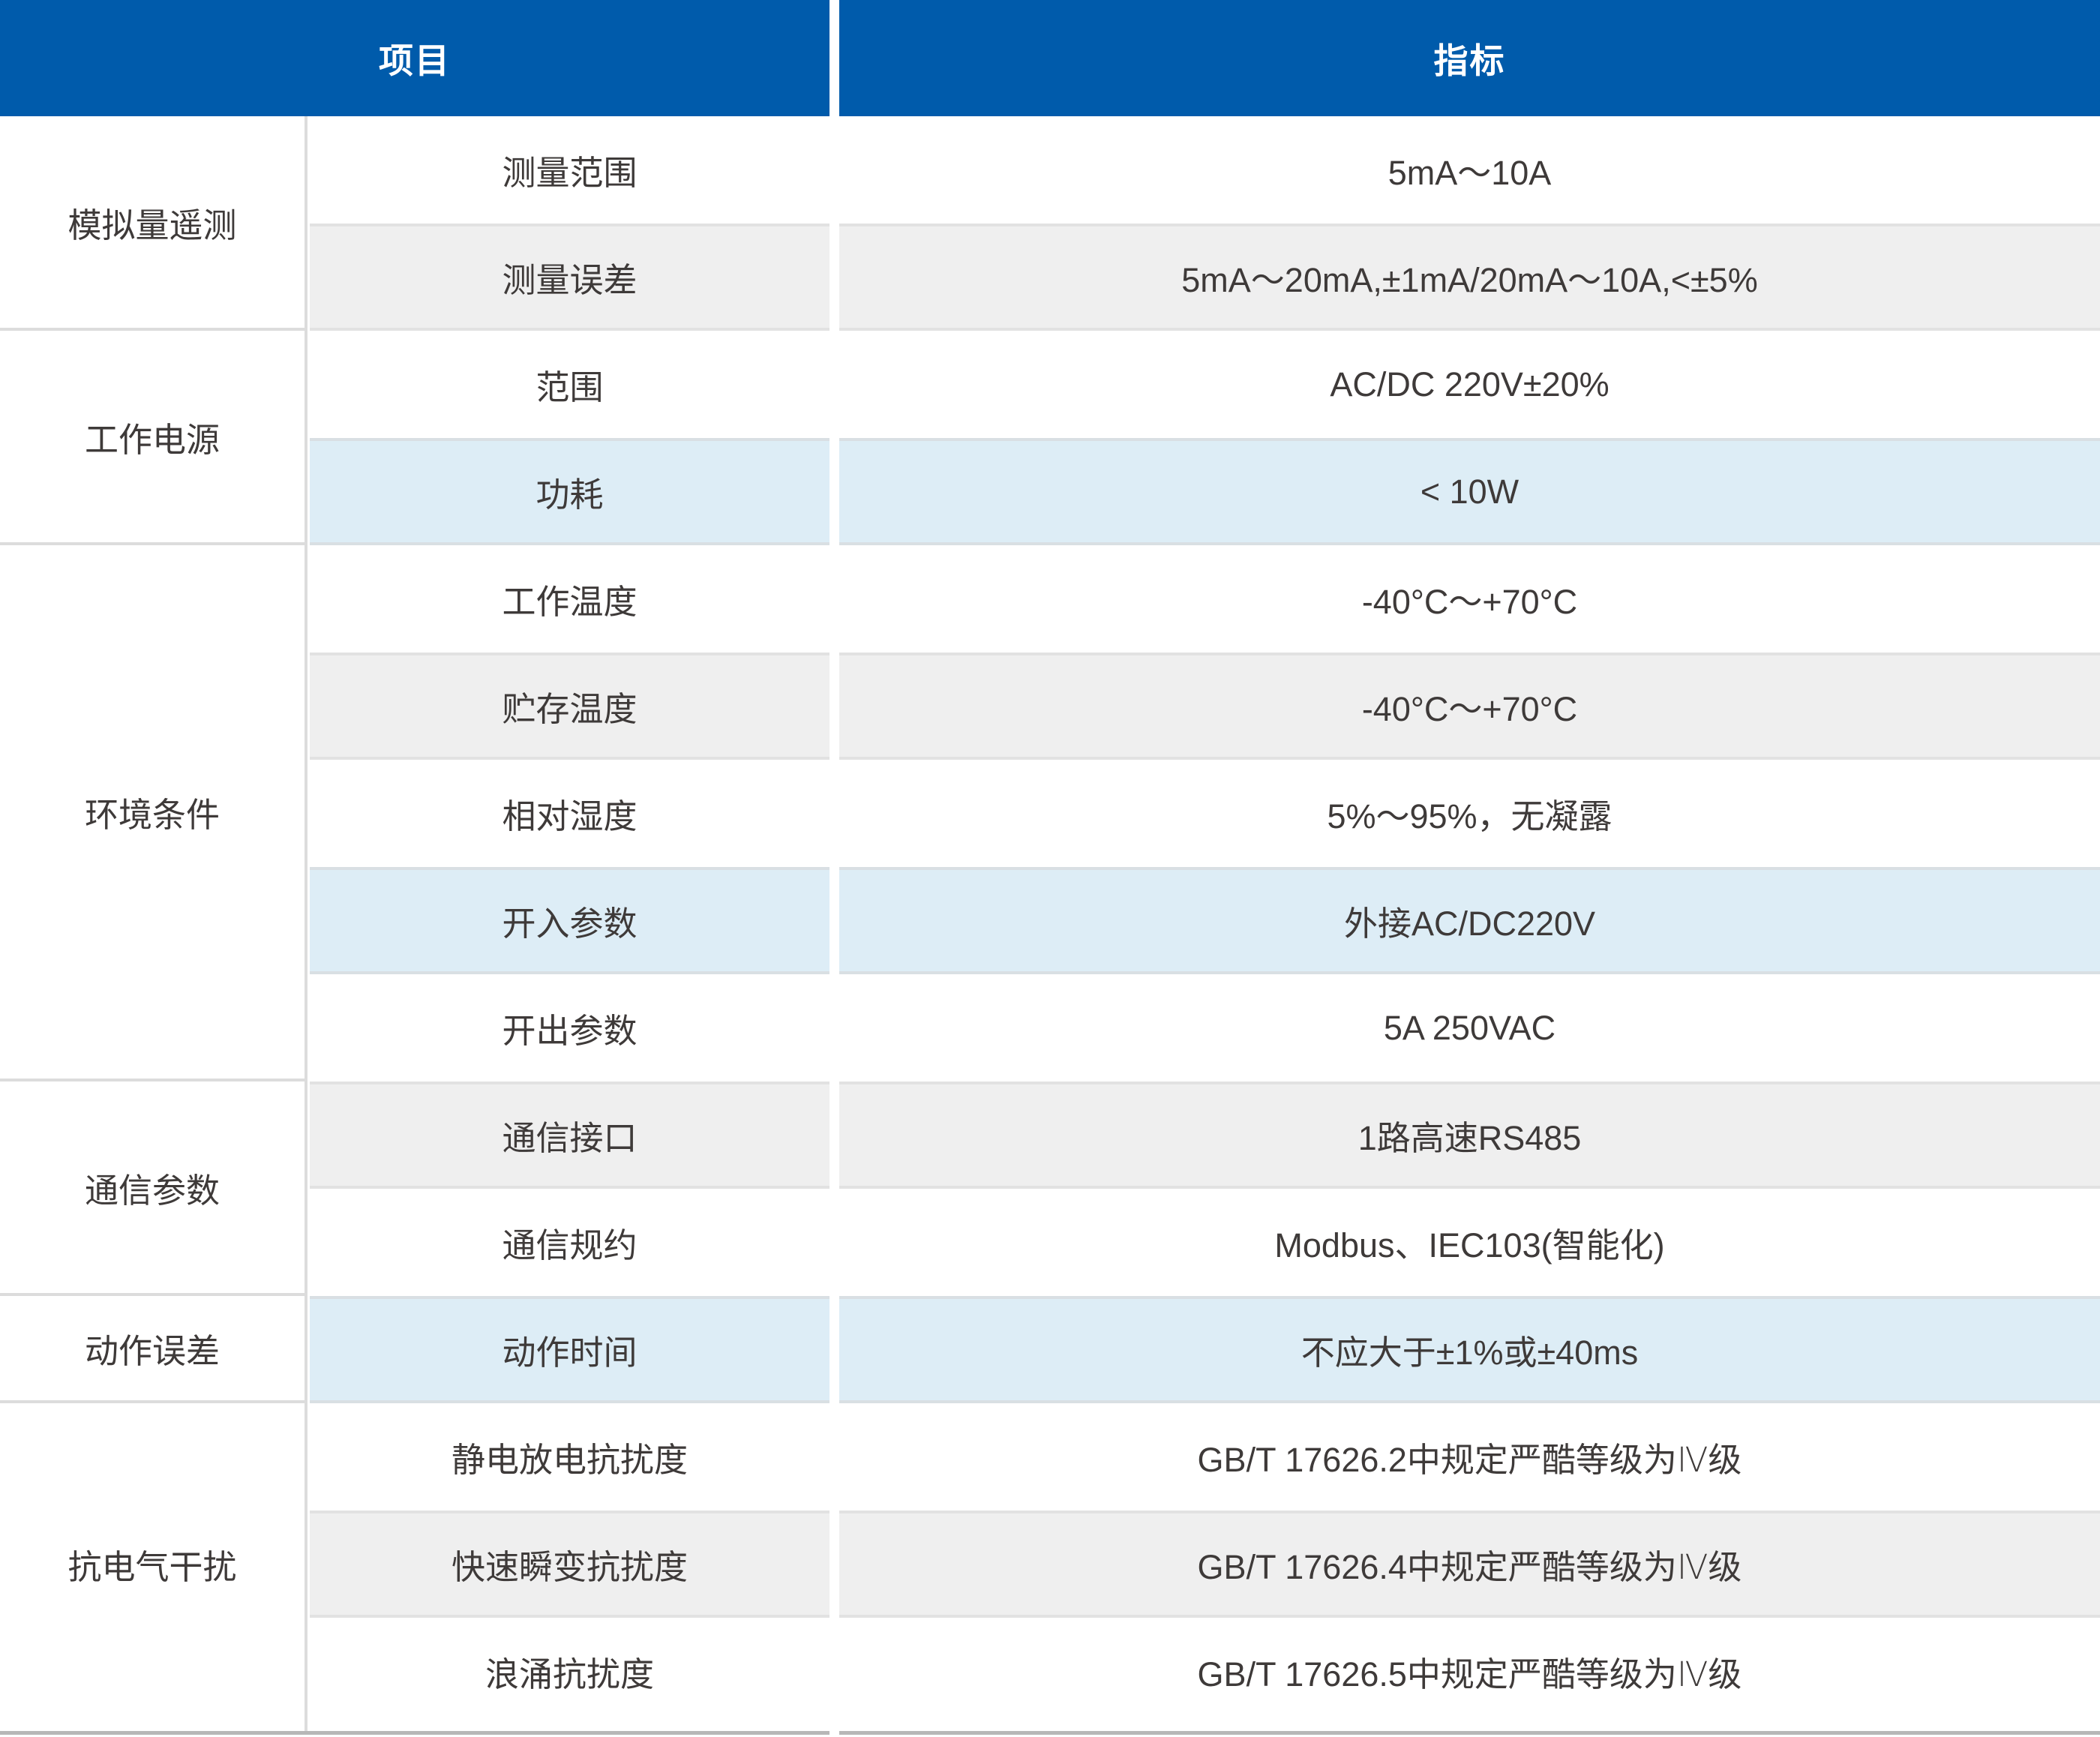  Describe the element at coordinates (570, 277) in the screenshot. I see `item-cell: 测量误差` at that location.